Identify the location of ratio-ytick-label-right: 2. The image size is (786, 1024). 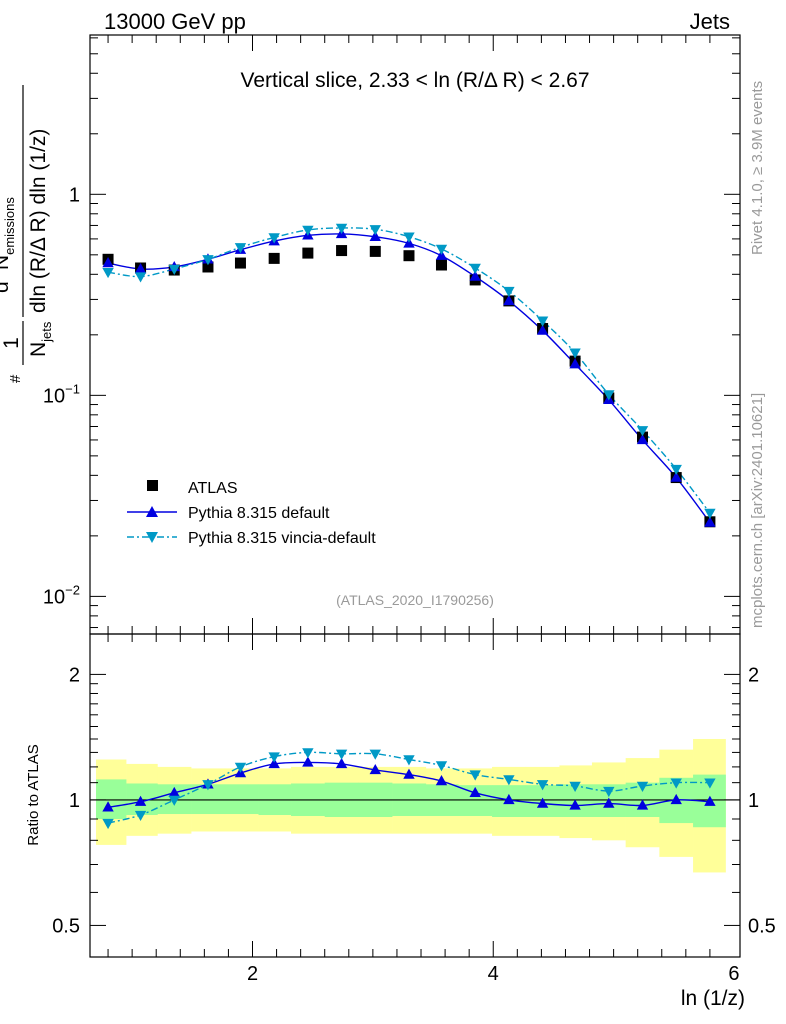
(753, 675).